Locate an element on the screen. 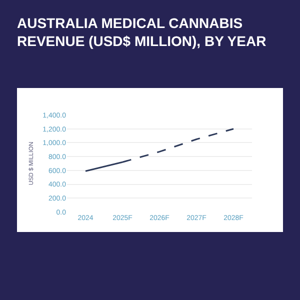 The height and width of the screenshot is (300, 300). chart-title: AUSTRALIA MEDICAL CANNABIS REVENUE (USD$ MILLION), BY YEAR is located at coordinates (141, 32).